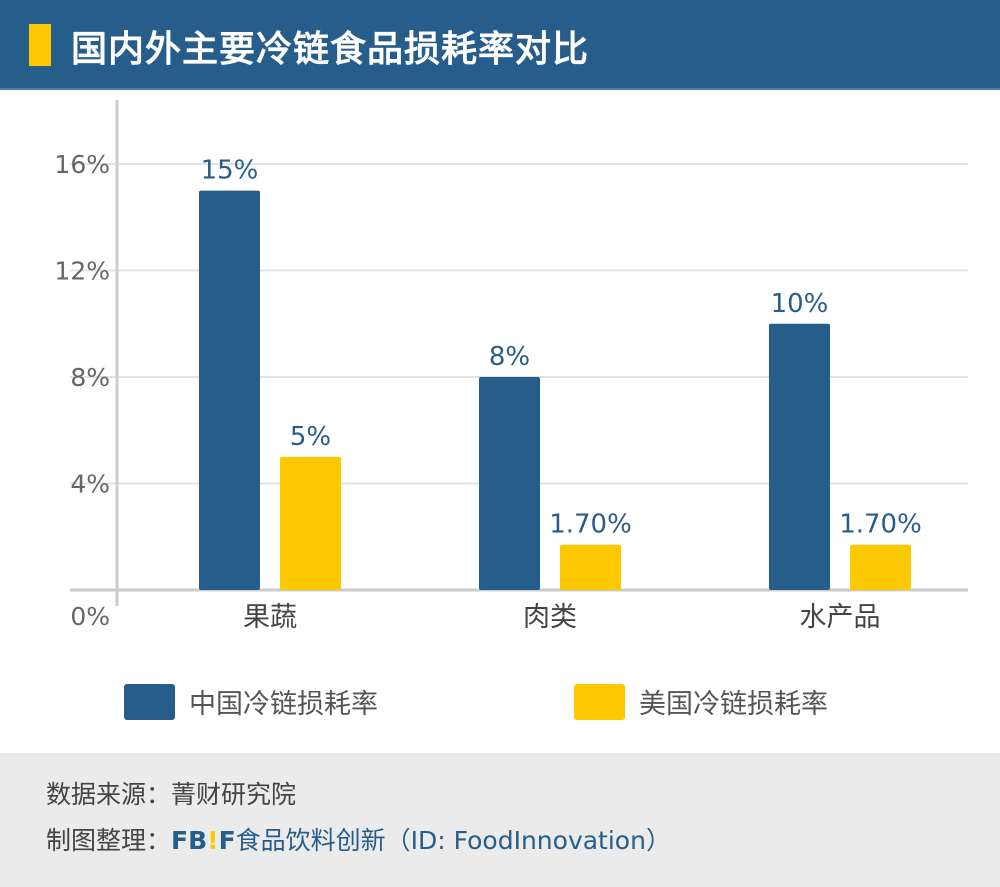 This screenshot has height=887, width=1000. Describe the element at coordinates (840, 617) in the screenshot. I see `x-category-label: 水产品` at that location.